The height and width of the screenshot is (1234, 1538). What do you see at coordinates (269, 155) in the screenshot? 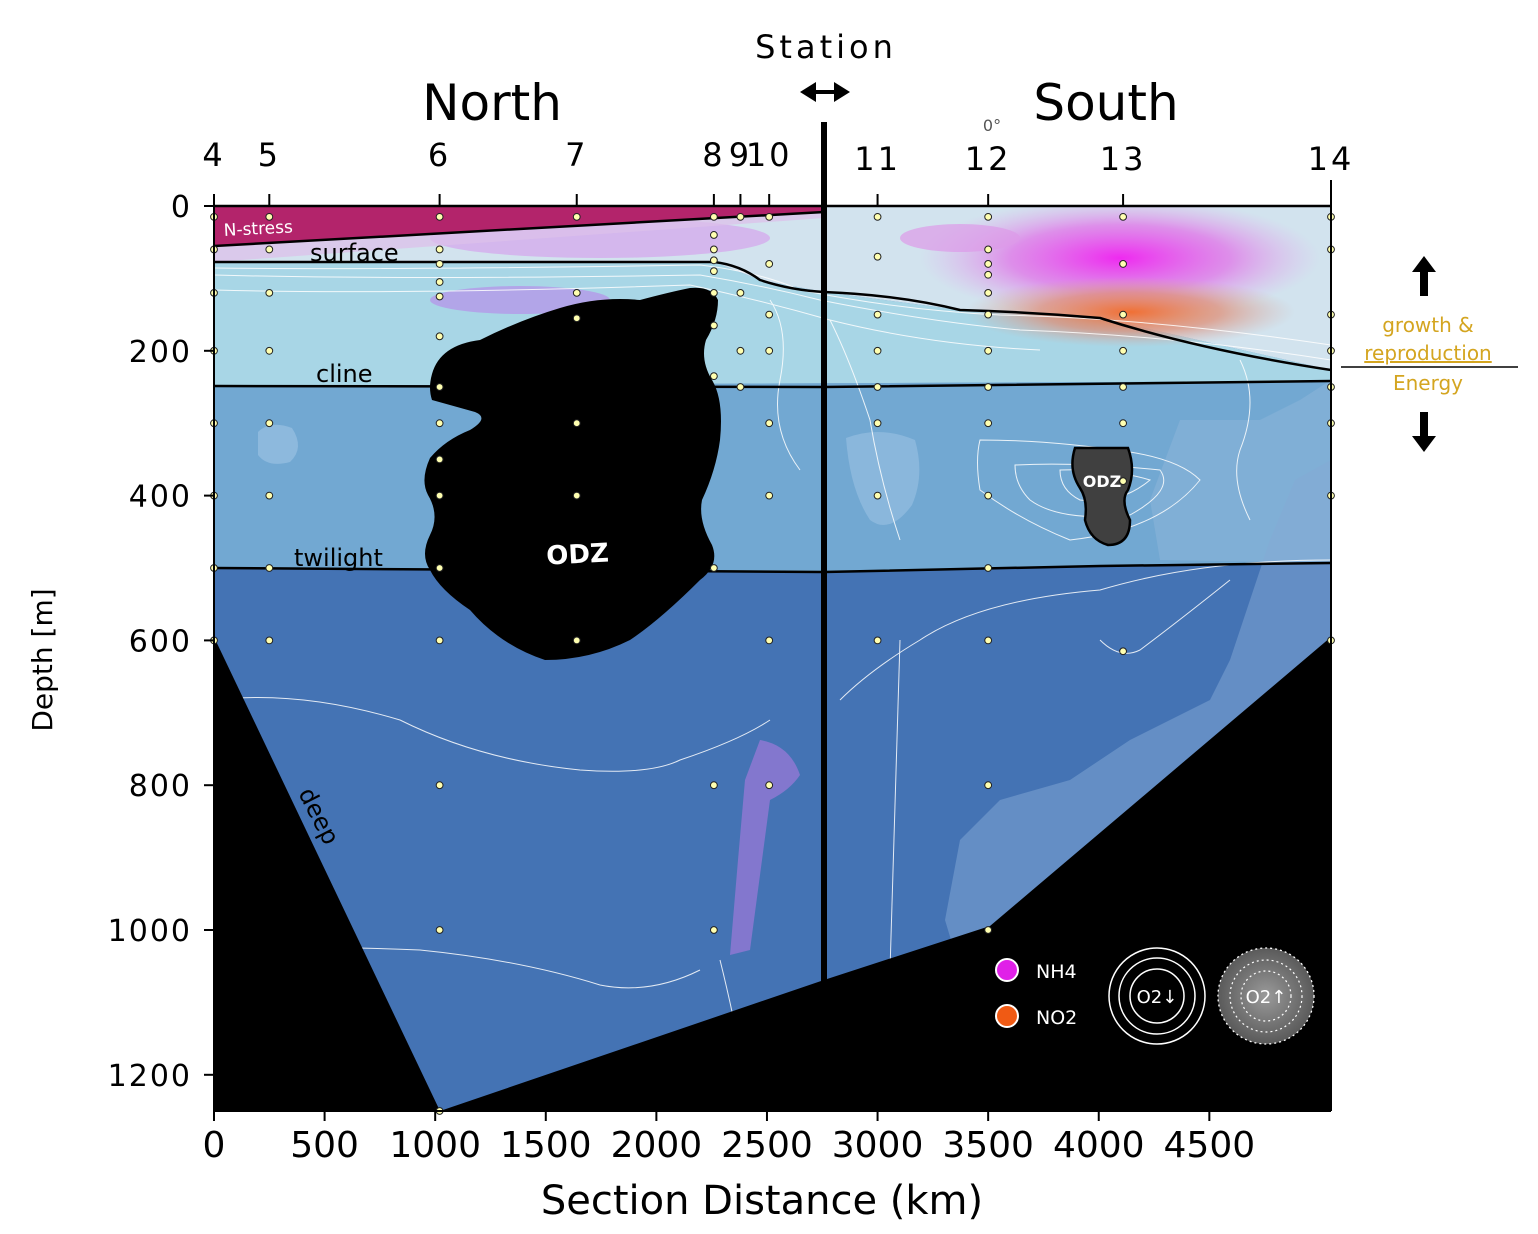
I see `station-label: 5` at bounding box center [269, 155].